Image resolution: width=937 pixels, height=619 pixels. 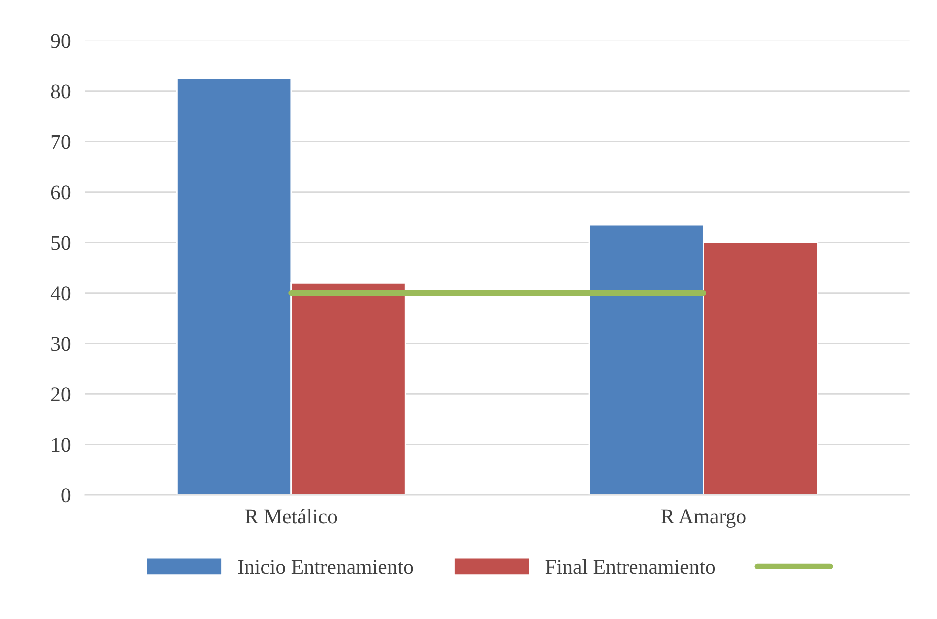 What do you see at coordinates (60, 293) in the screenshot?
I see `y-tick-label: 40` at bounding box center [60, 293].